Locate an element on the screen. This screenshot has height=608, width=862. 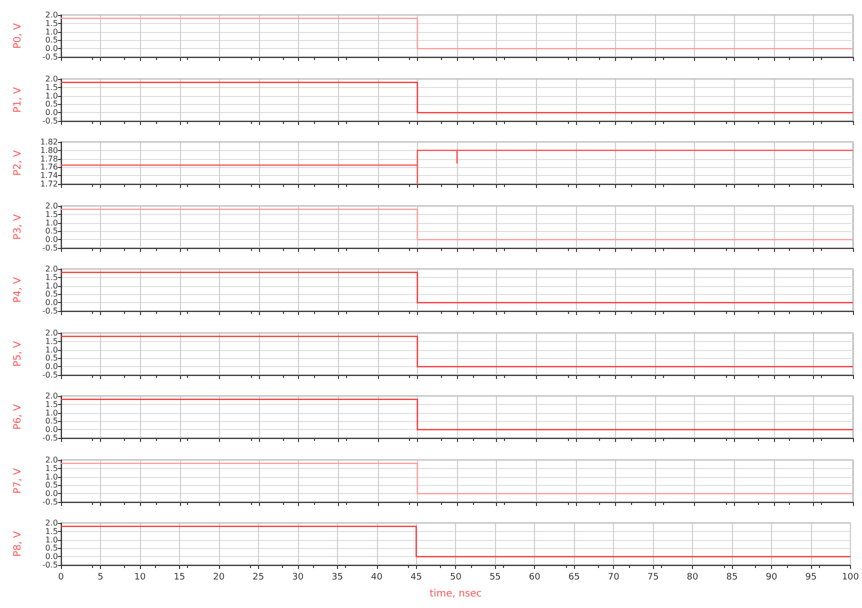
y-axis-title: P3, V is located at coordinates (18, 227).